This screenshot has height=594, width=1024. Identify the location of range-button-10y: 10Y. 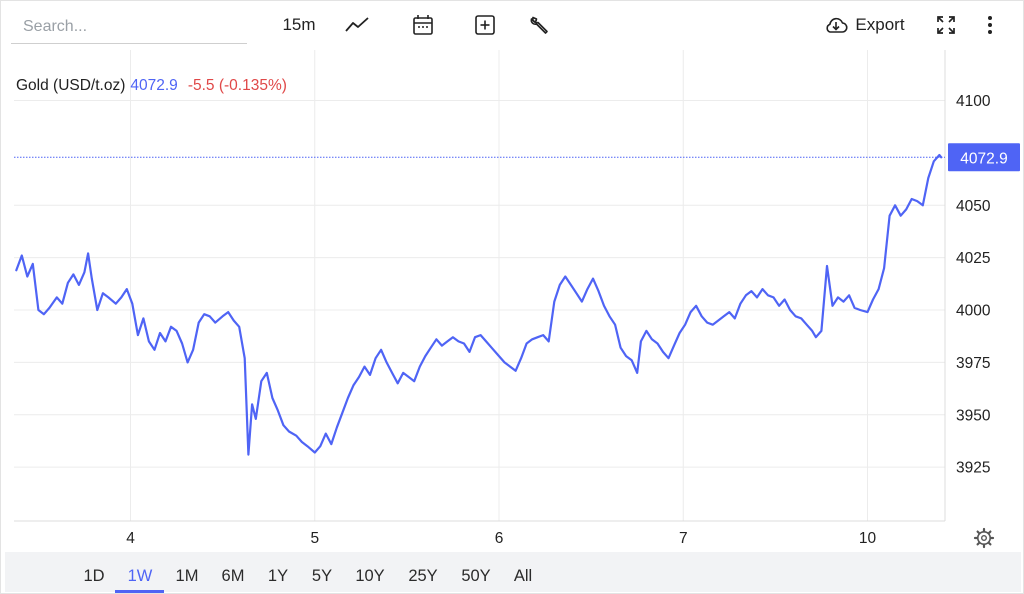
(370, 576).